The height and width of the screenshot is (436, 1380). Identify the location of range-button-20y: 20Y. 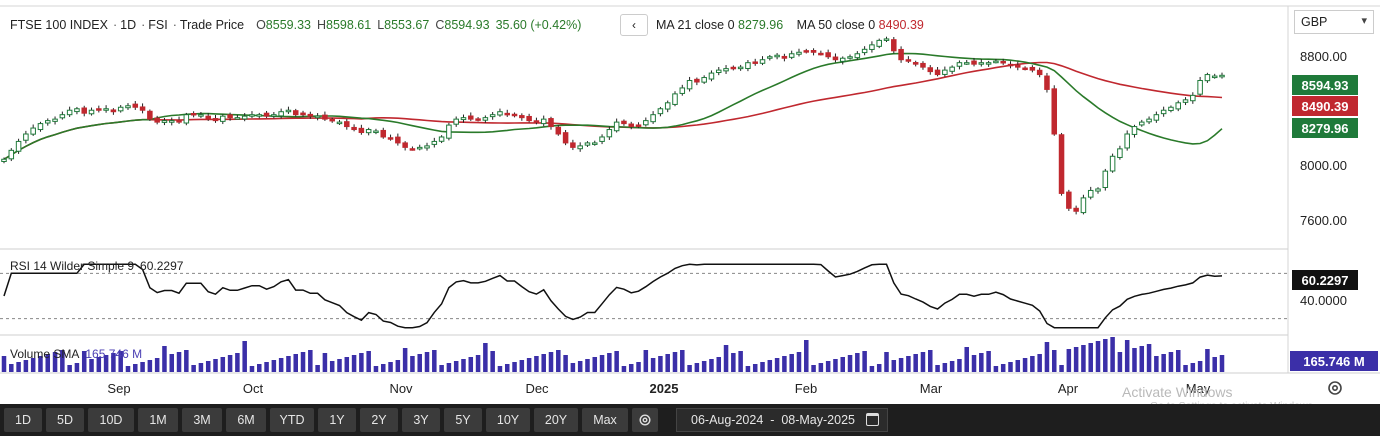
(556, 420).